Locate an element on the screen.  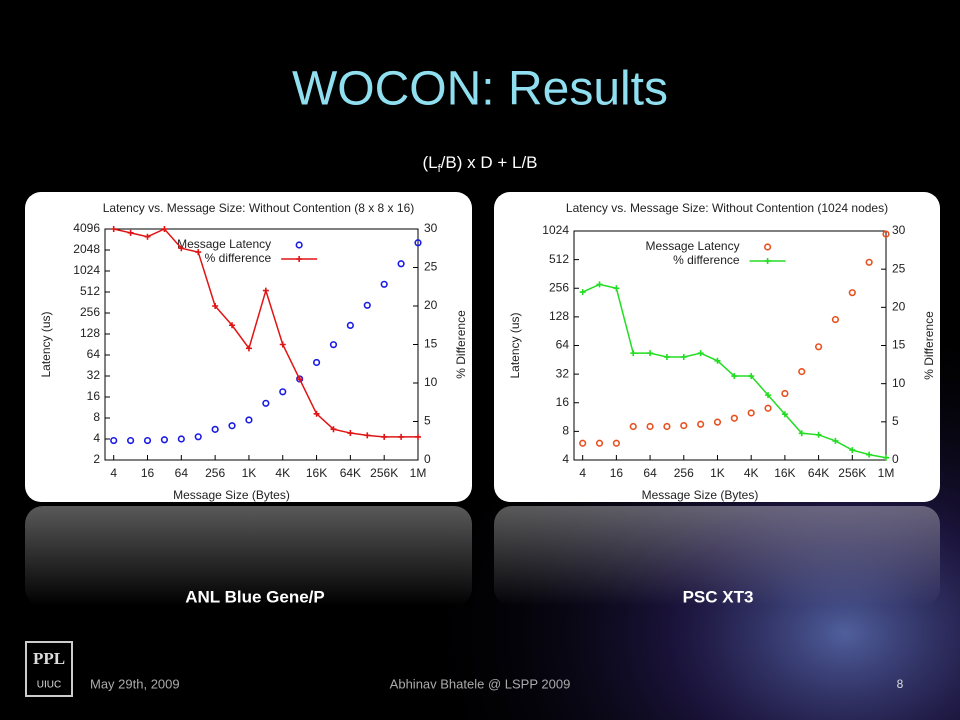
x-tick-label: 64 is located at coordinates (650, 473).